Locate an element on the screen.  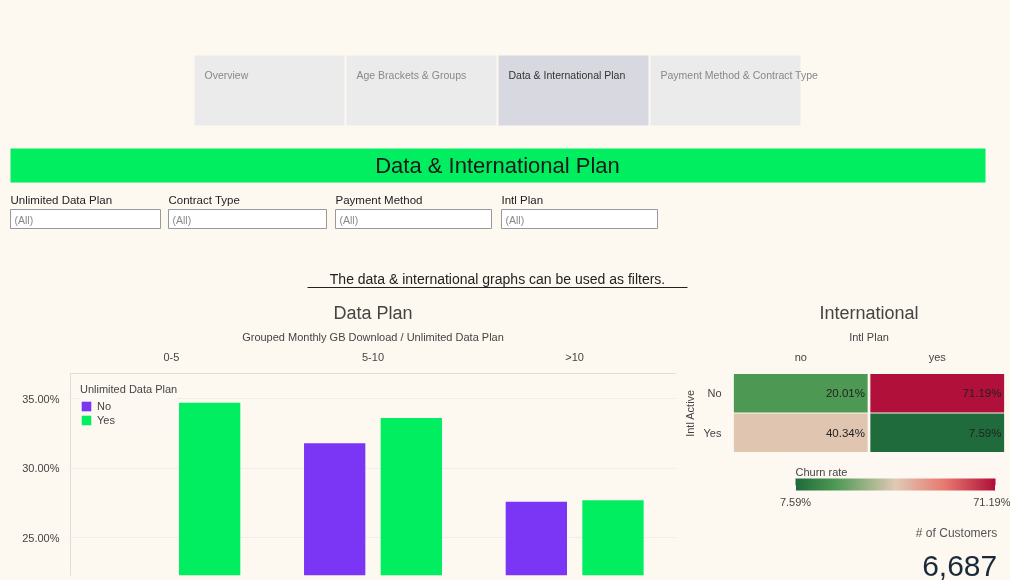
text: Contract Type is located at coordinates (204, 199).